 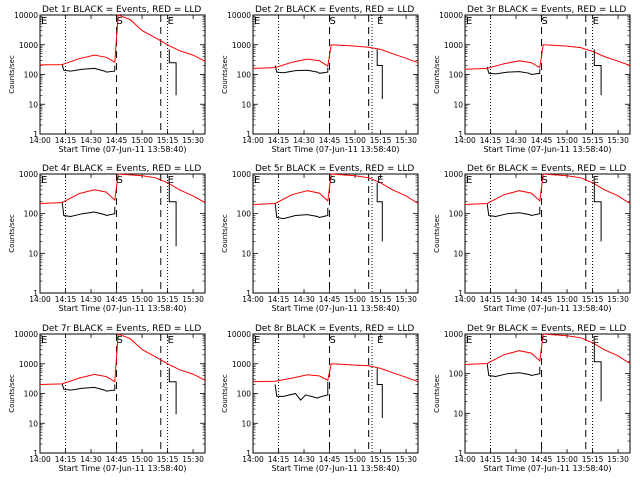 I want to click on panel-title: Det 3r BLACK = Events, RED = LLD, so click(x=546, y=10).